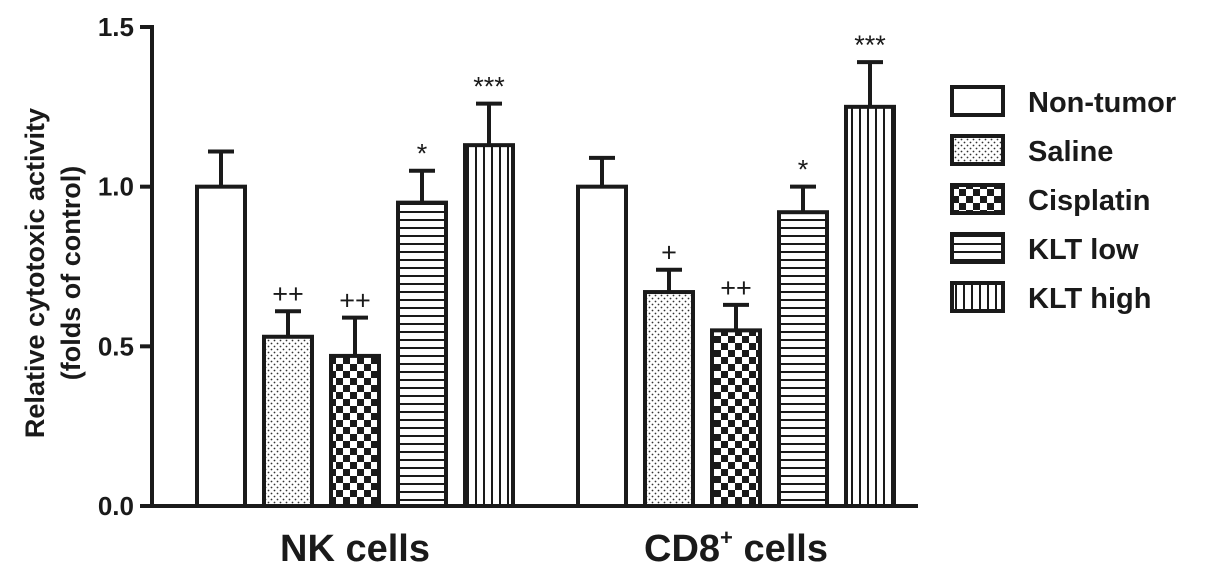  What do you see at coordinates (1089, 299) in the screenshot?
I see `legend-label: KLT high` at bounding box center [1089, 299].